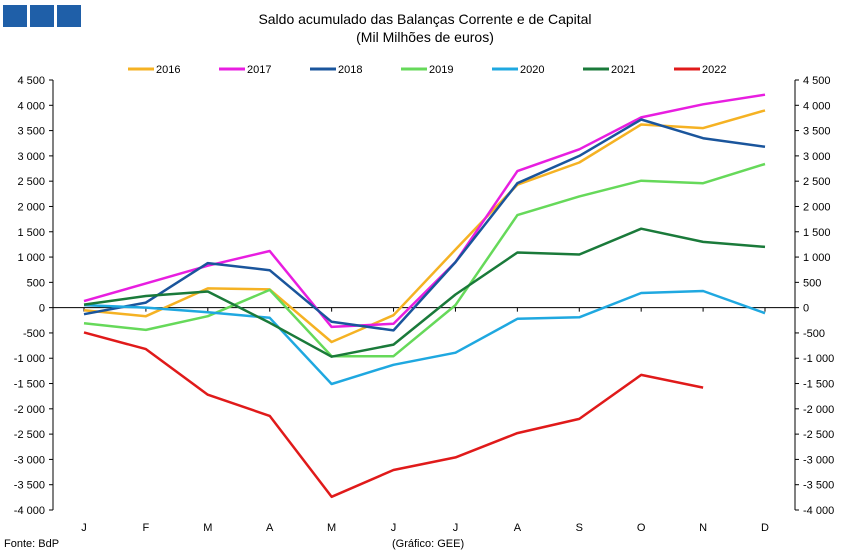 This screenshot has width=850, height=560. I want to click on y-tick-label-right: 2 500, so click(817, 182).